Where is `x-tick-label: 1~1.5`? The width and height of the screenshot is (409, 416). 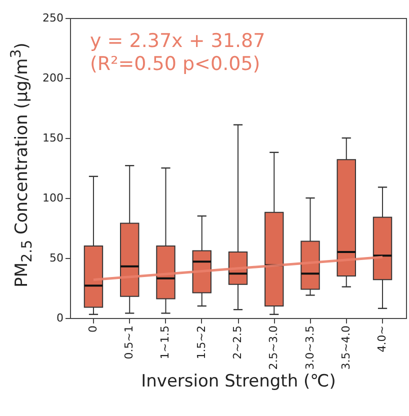 x-tick-label: 1~1.5 is located at coordinates (165, 343).